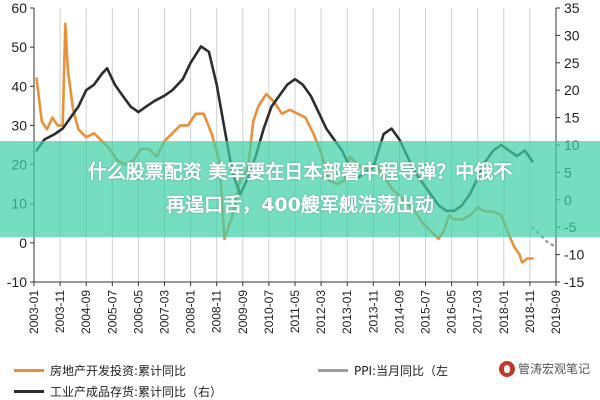 The height and width of the screenshot is (400, 600). I want to click on x-tick-label: 2016-05, so click(452, 312).